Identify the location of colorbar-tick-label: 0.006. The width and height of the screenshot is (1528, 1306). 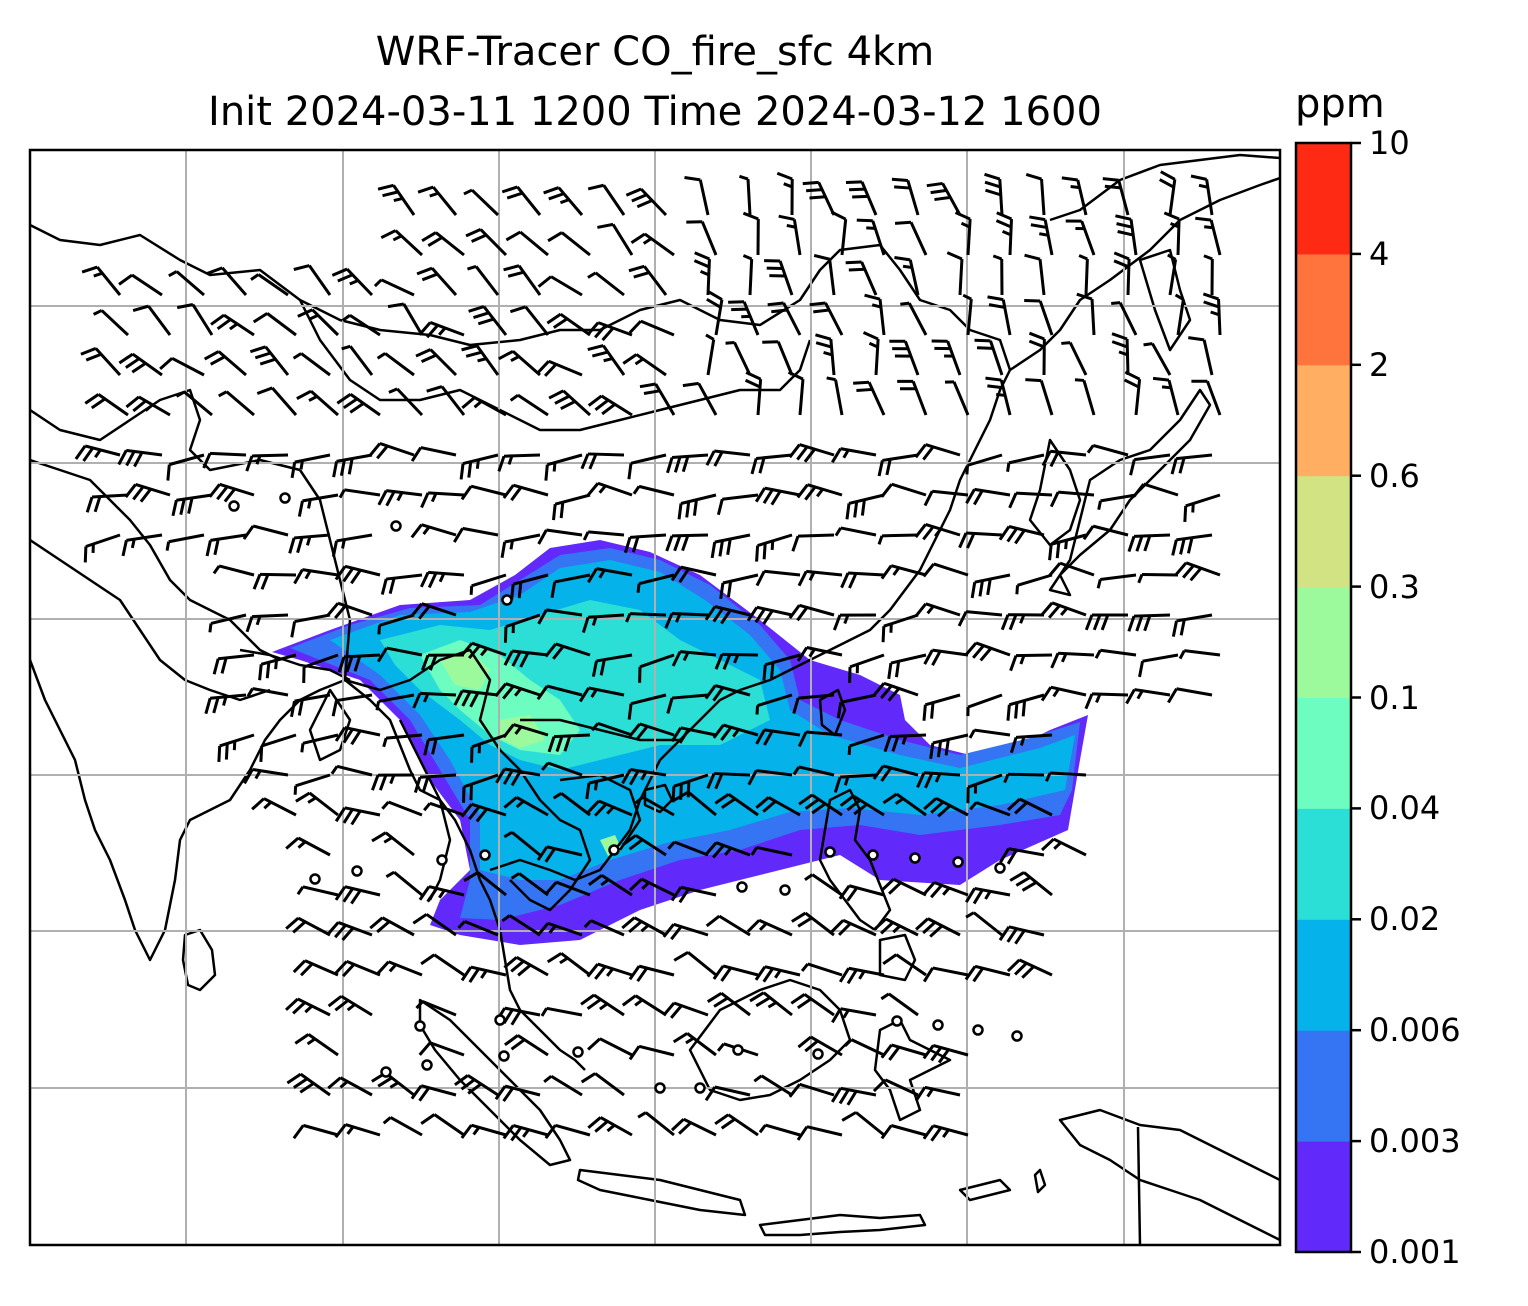
(1415, 1030).